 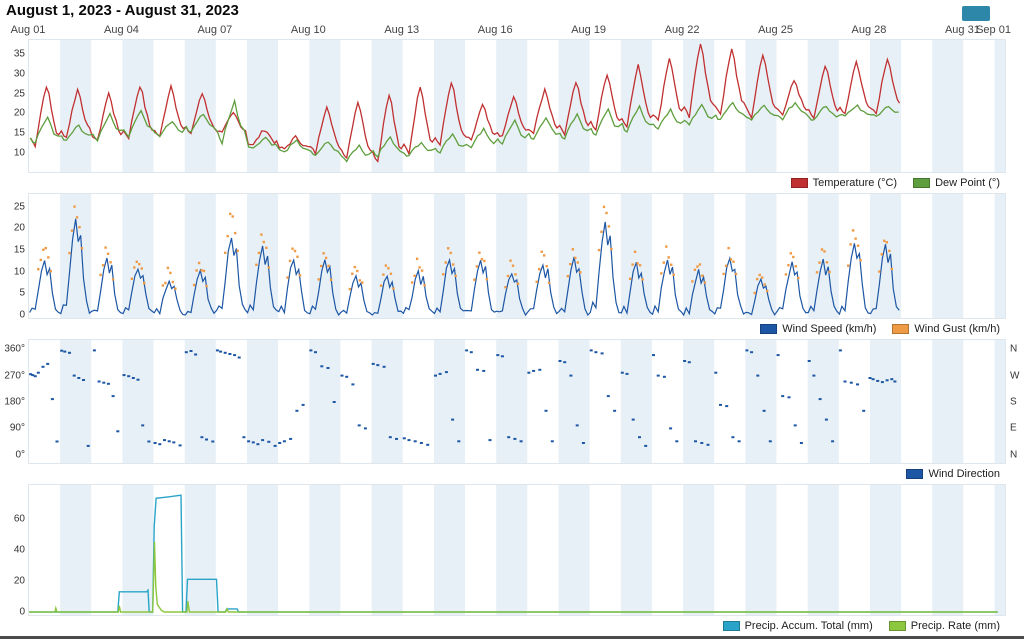 What do you see at coordinates (818, 329) in the screenshot?
I see `legend-item-wind-speed-km-h: Wind Speed (km/h)` at bounding box center [818, 329].